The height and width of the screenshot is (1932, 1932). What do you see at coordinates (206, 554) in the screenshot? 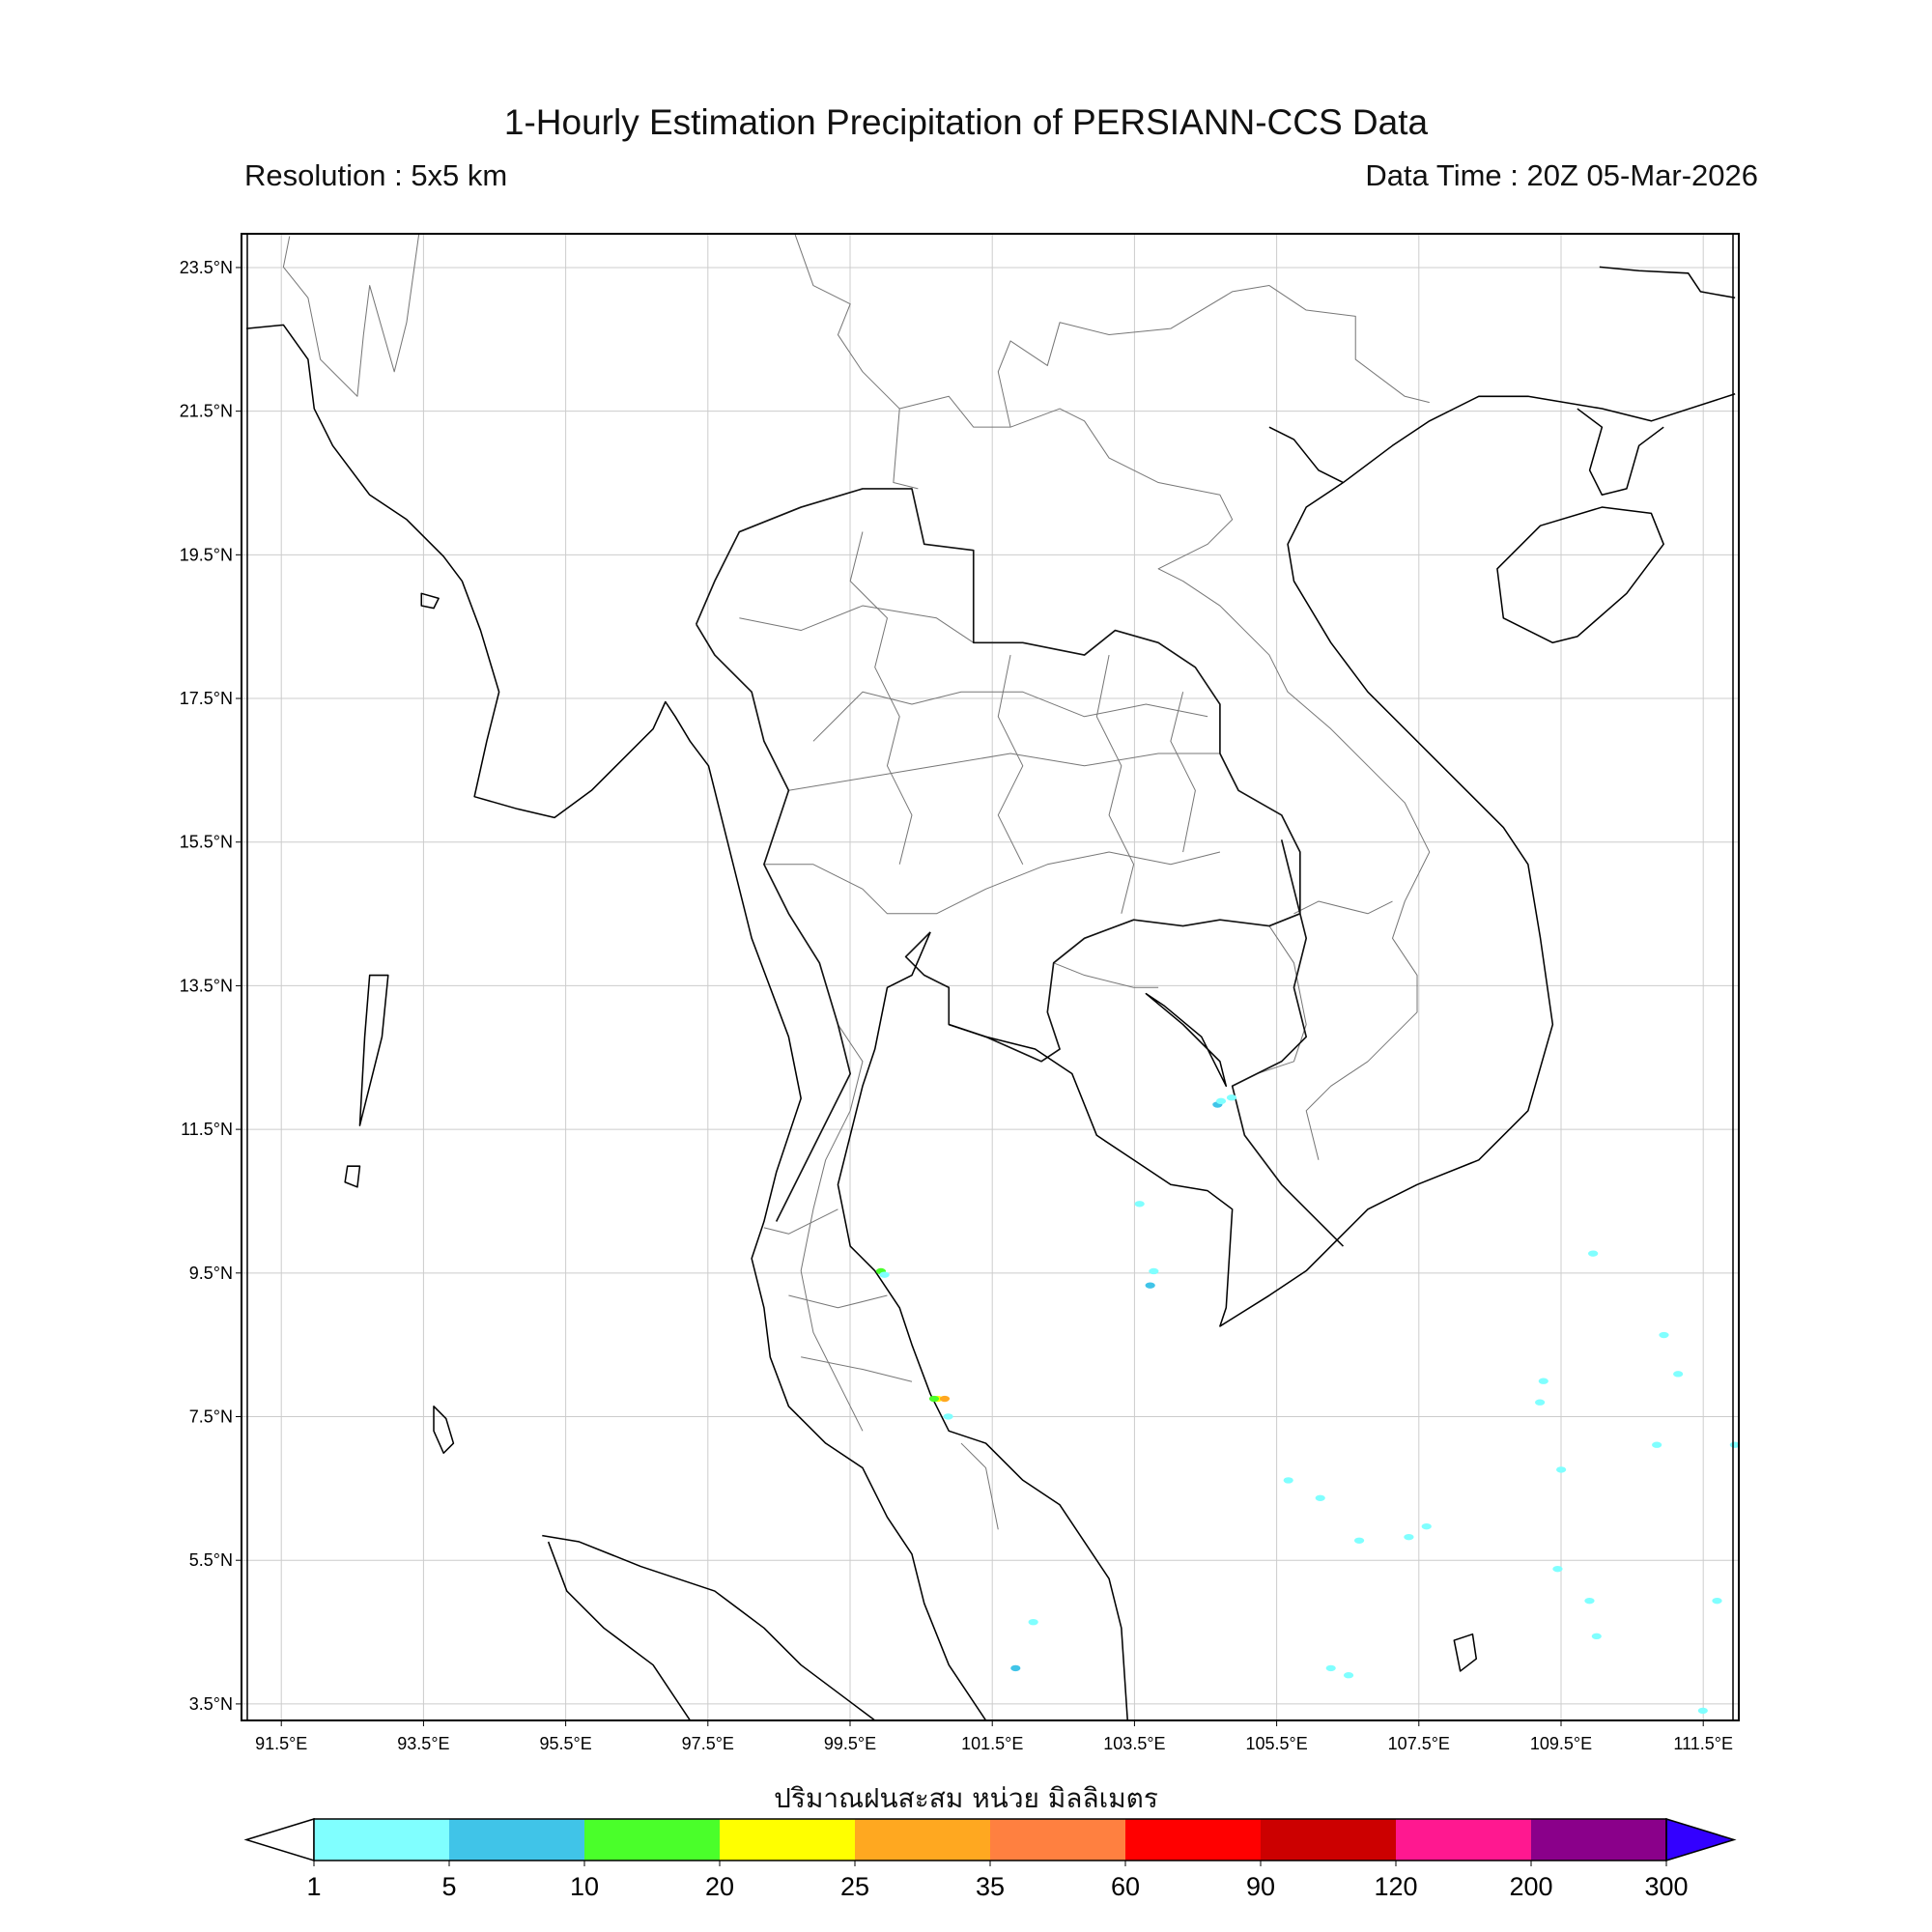
I see `y-tick-label: 19.5°N` at bounding box center [206, 554].